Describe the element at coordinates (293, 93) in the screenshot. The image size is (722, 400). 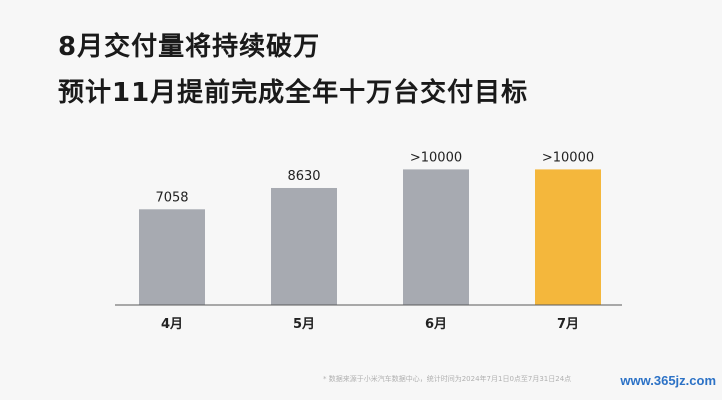
I see `page-subtitle: 预计11月提前完成全年十万台交付目标` at that location.